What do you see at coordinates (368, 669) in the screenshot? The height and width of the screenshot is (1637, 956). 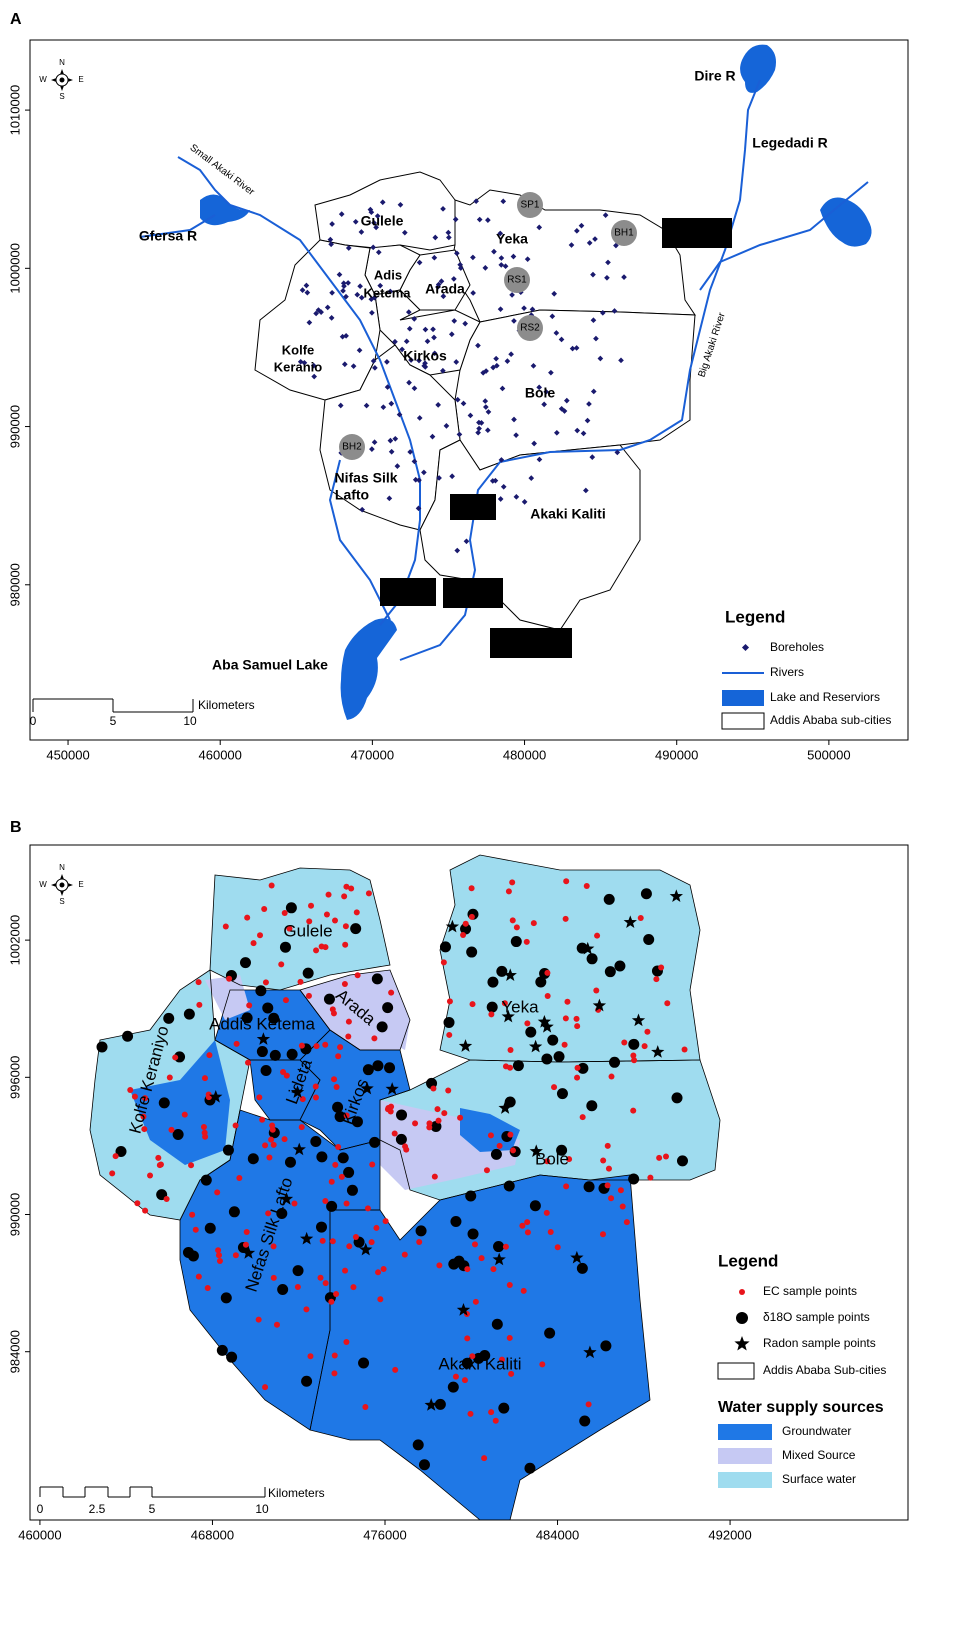 I see `lake` at bounding box center [368, 669].